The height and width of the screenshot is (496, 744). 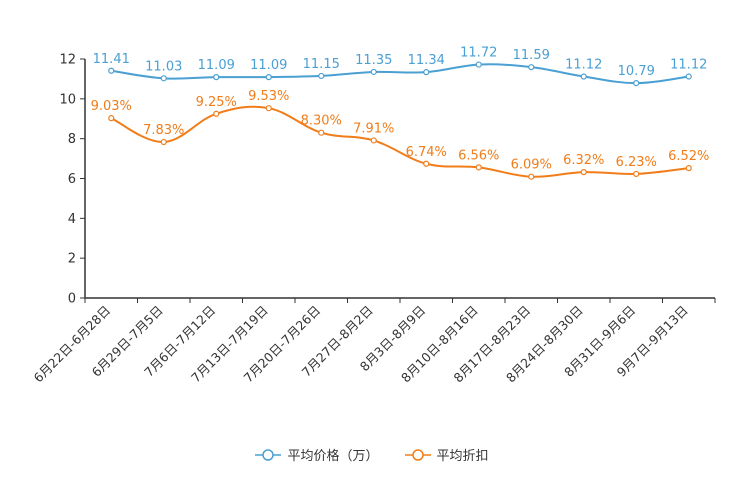 I want to click on data-label: 9.53%, so click(x=268, y=96).